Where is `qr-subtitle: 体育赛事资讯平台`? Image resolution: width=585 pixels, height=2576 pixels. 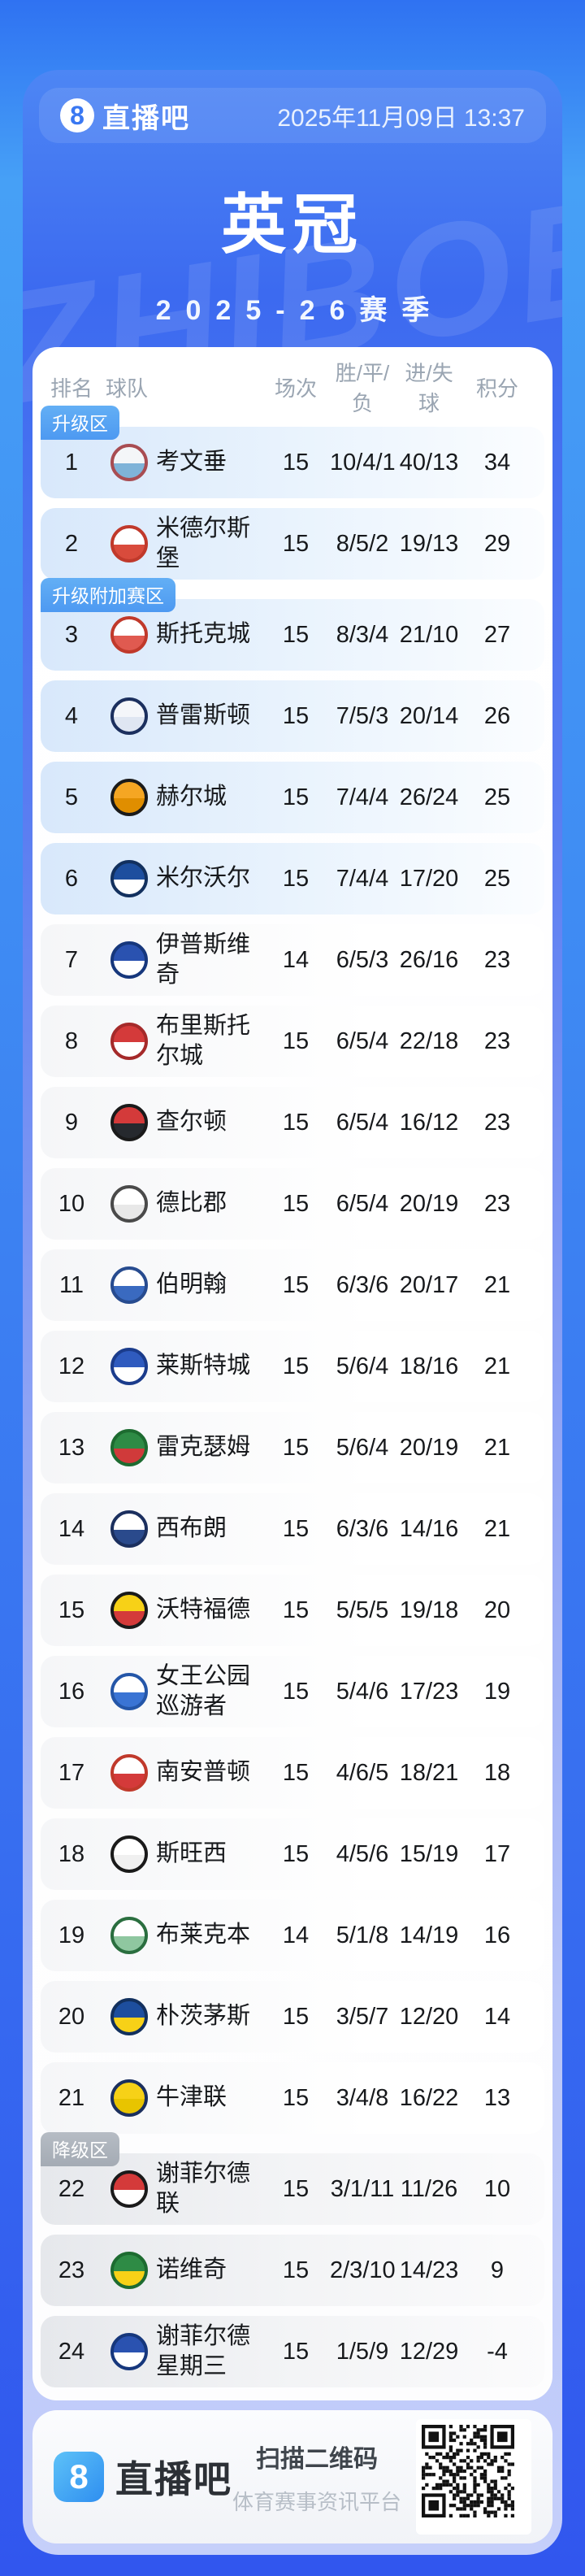
qr-subtitle: 体育赛事资讯平台 is located at coordinates (317, 2501).